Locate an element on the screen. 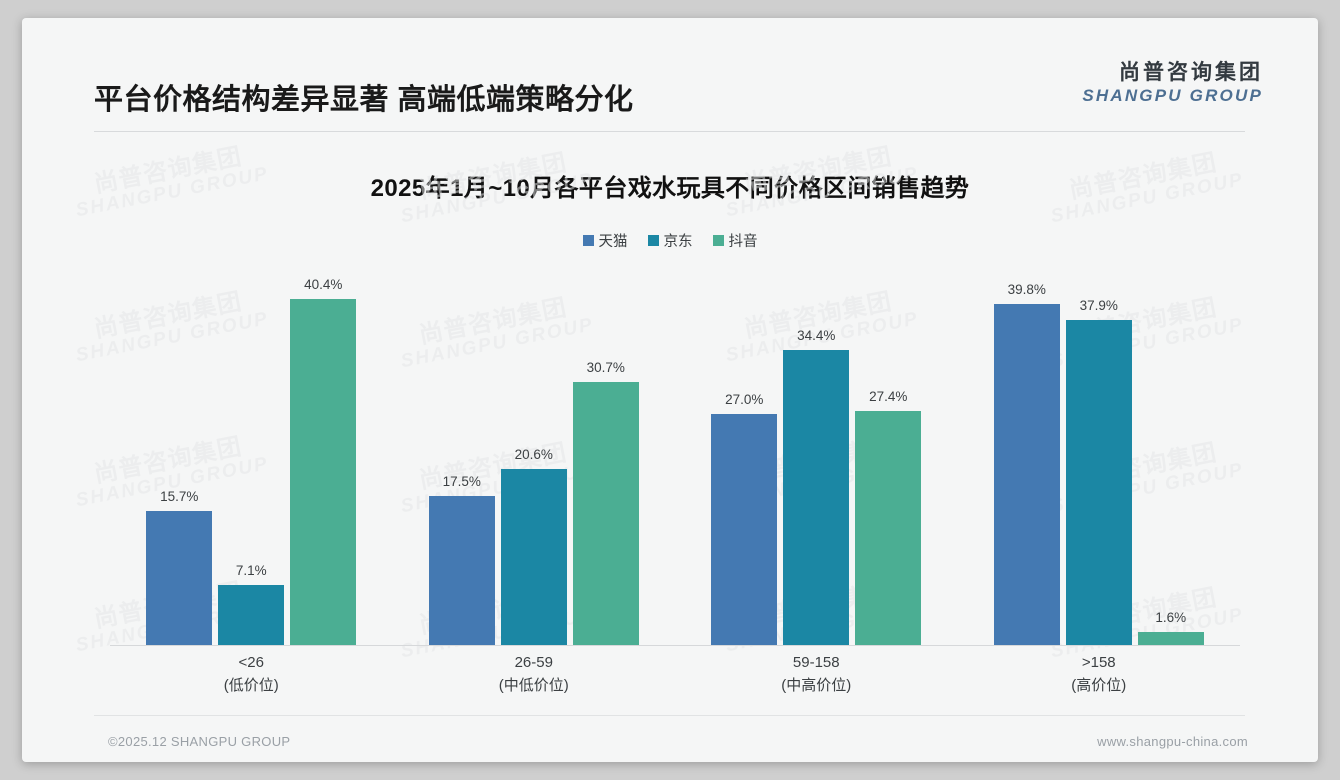 The image size is (1340, 780). x-tick-59-158: 59-158 (中高价位) is located at coordinates (816, 674).